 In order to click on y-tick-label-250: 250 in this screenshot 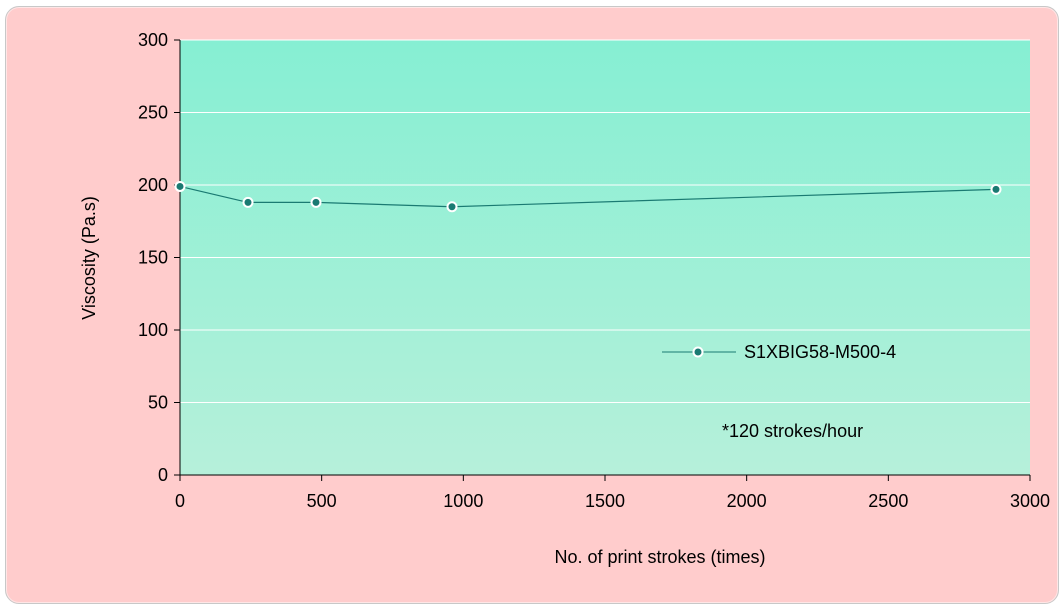, I will do `click(153, 113)`.